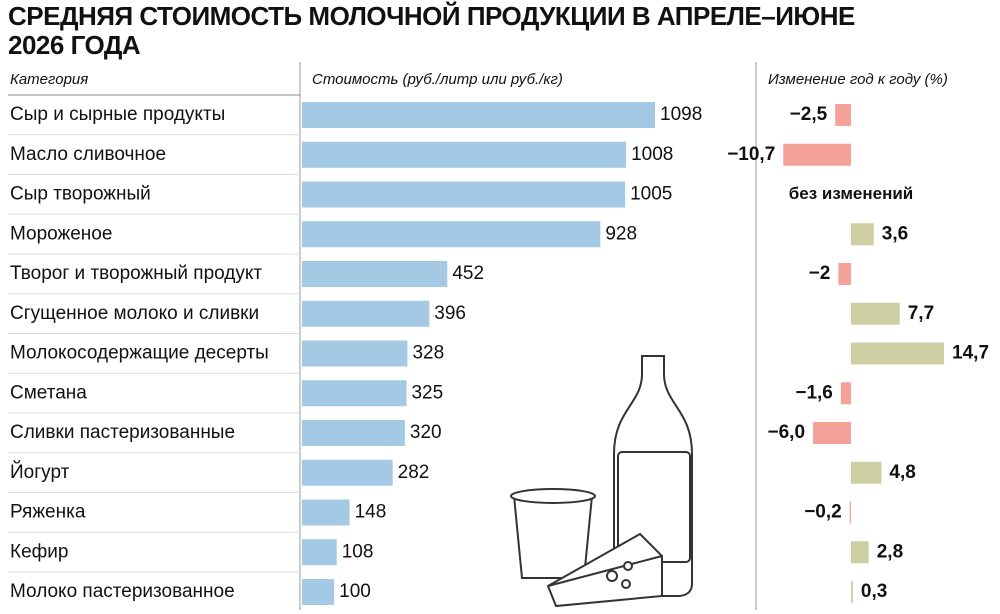  I want to click on change-label: −6,0, so click(787, 432).